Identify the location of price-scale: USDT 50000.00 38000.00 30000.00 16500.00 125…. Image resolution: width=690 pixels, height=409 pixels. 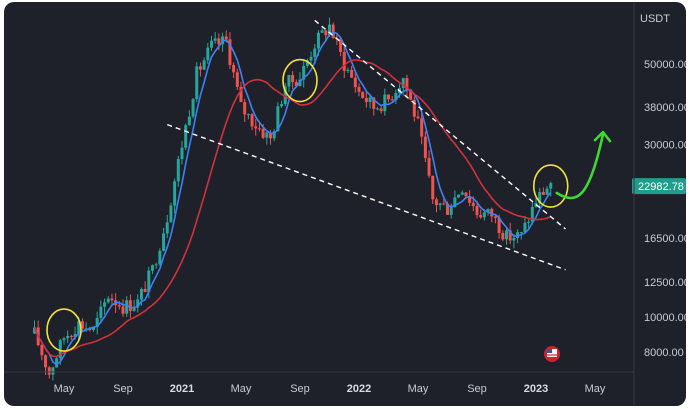
(659, 186).